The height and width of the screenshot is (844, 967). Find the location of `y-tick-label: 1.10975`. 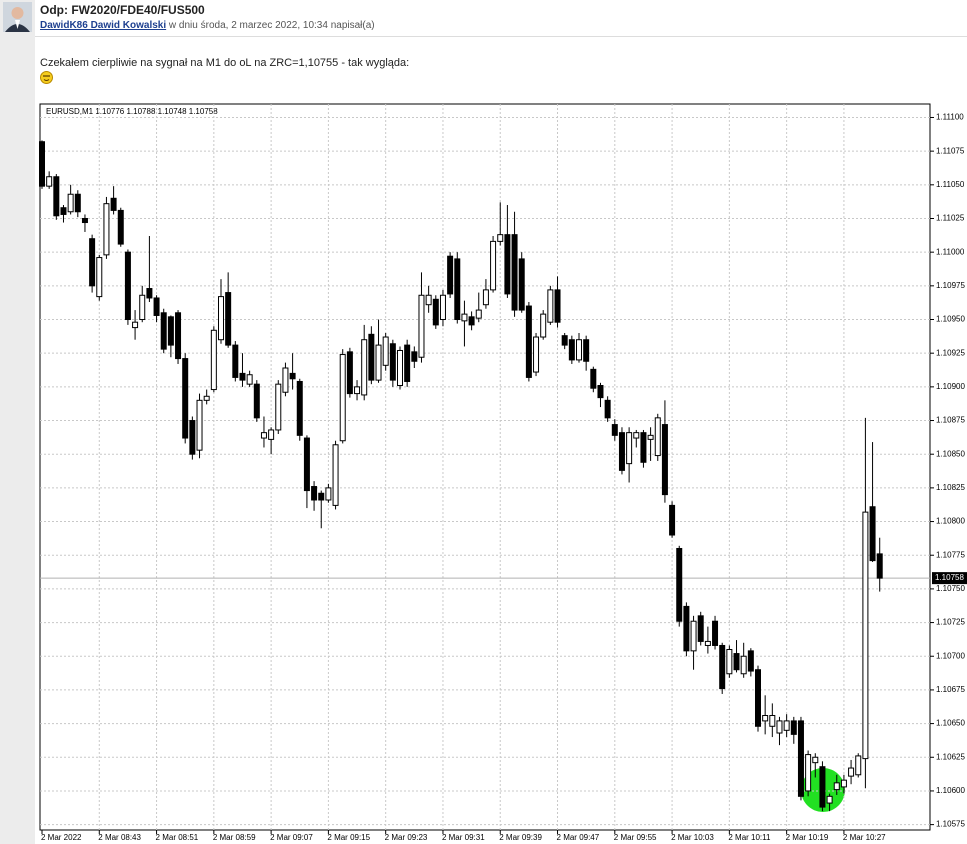

y-tick-label: 1.10975 is located at coordinates (950, 285).